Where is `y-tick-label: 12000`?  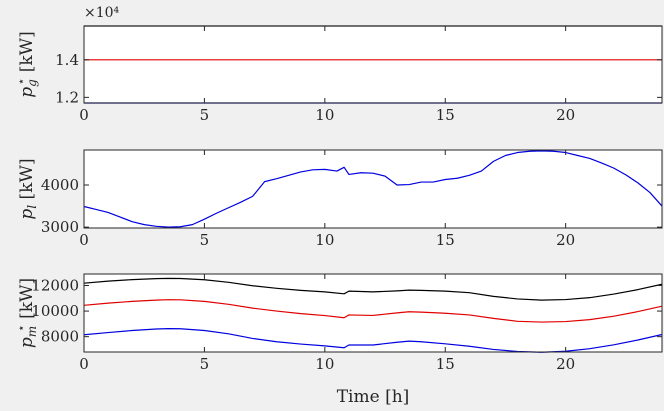 y-tick-label: 12000 is located at coordinates (55, 286).